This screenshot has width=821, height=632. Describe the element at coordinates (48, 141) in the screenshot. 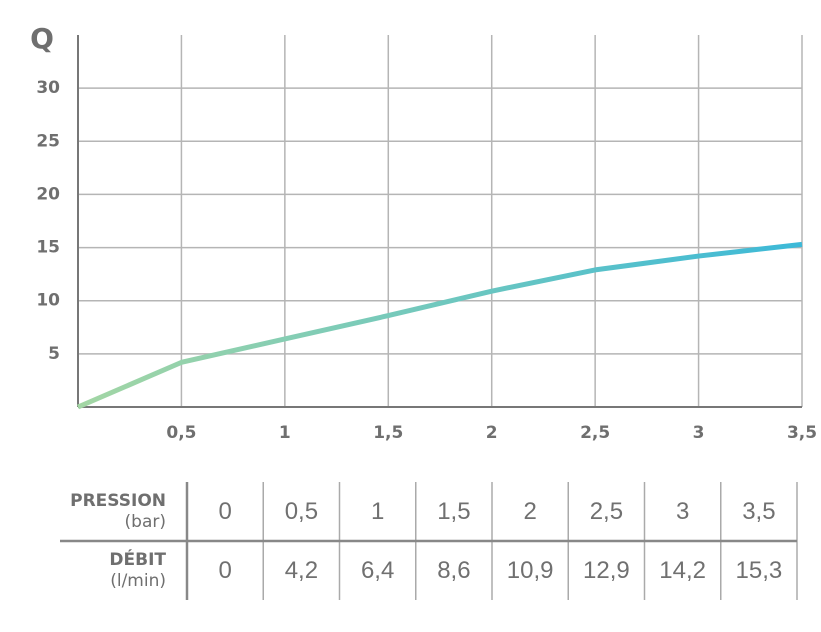

I see `y-tick-label: 25` at that location.